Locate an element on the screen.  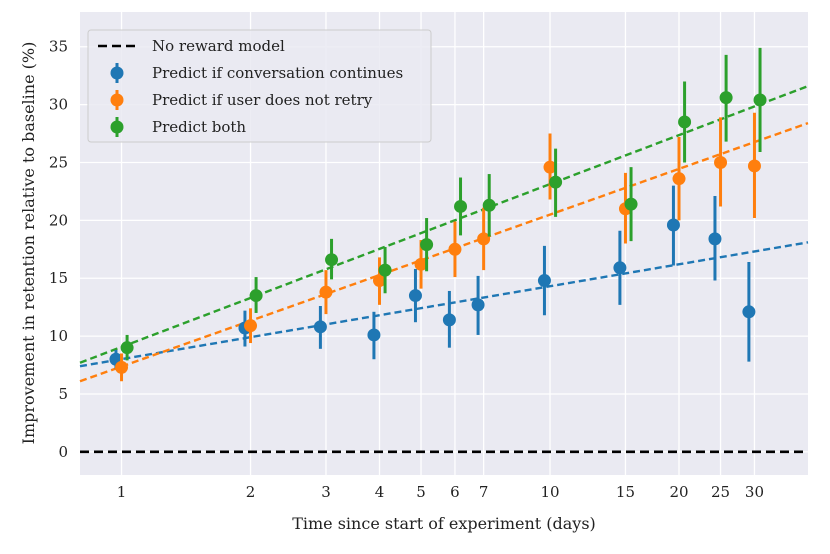
x-tick-label: 15 is located at coordinates (625, 492).